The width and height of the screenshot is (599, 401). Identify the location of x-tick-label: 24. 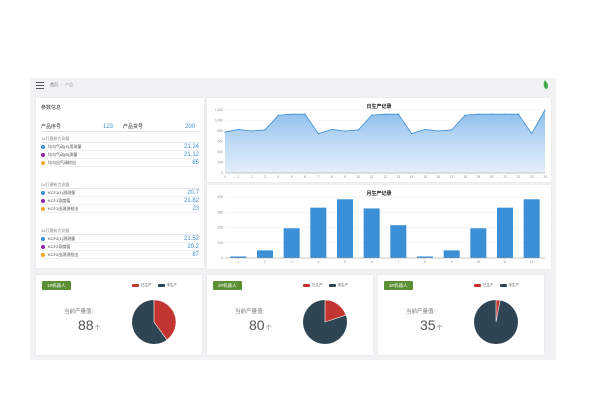
(545, 177).